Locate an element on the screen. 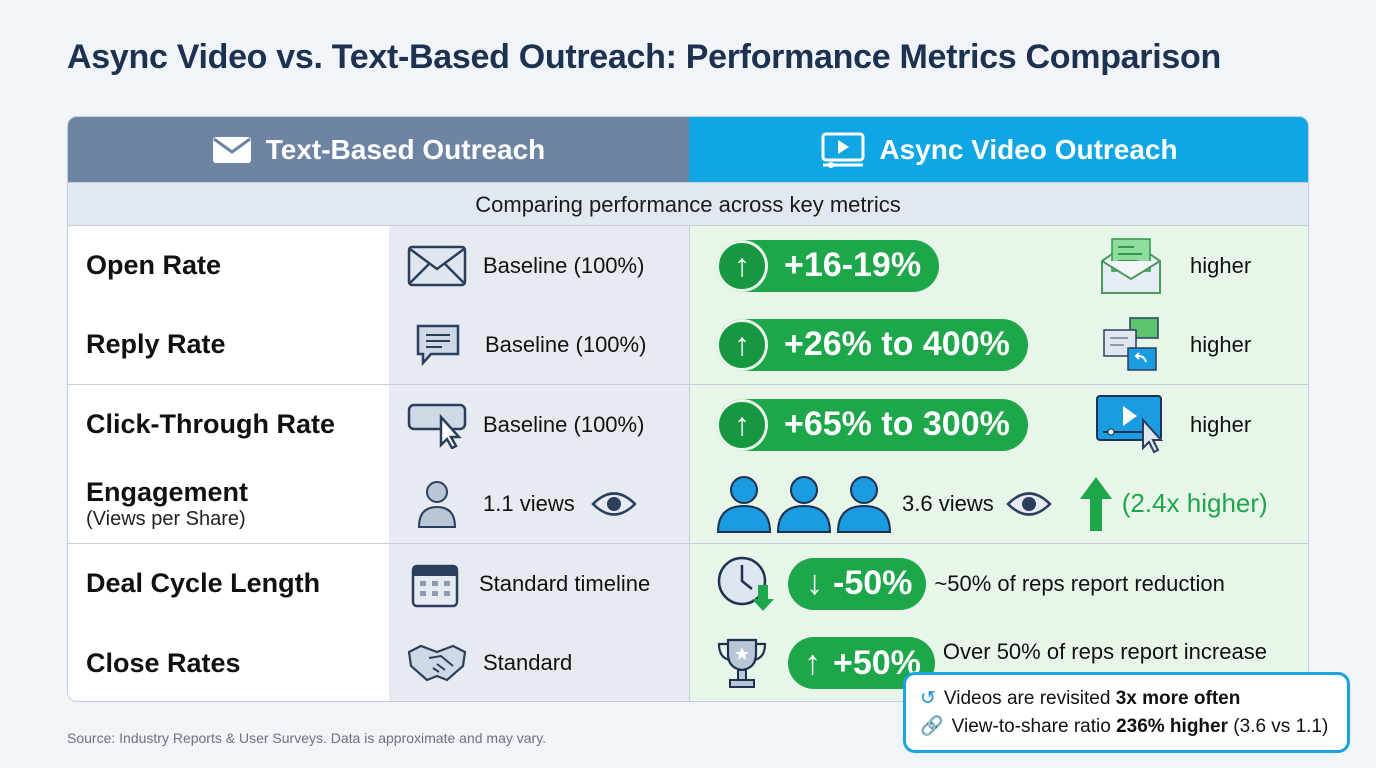 This screenshot has width=1376, height=768. improvement-badge: ↑ +16-19% is located at coordinates (828, 265).